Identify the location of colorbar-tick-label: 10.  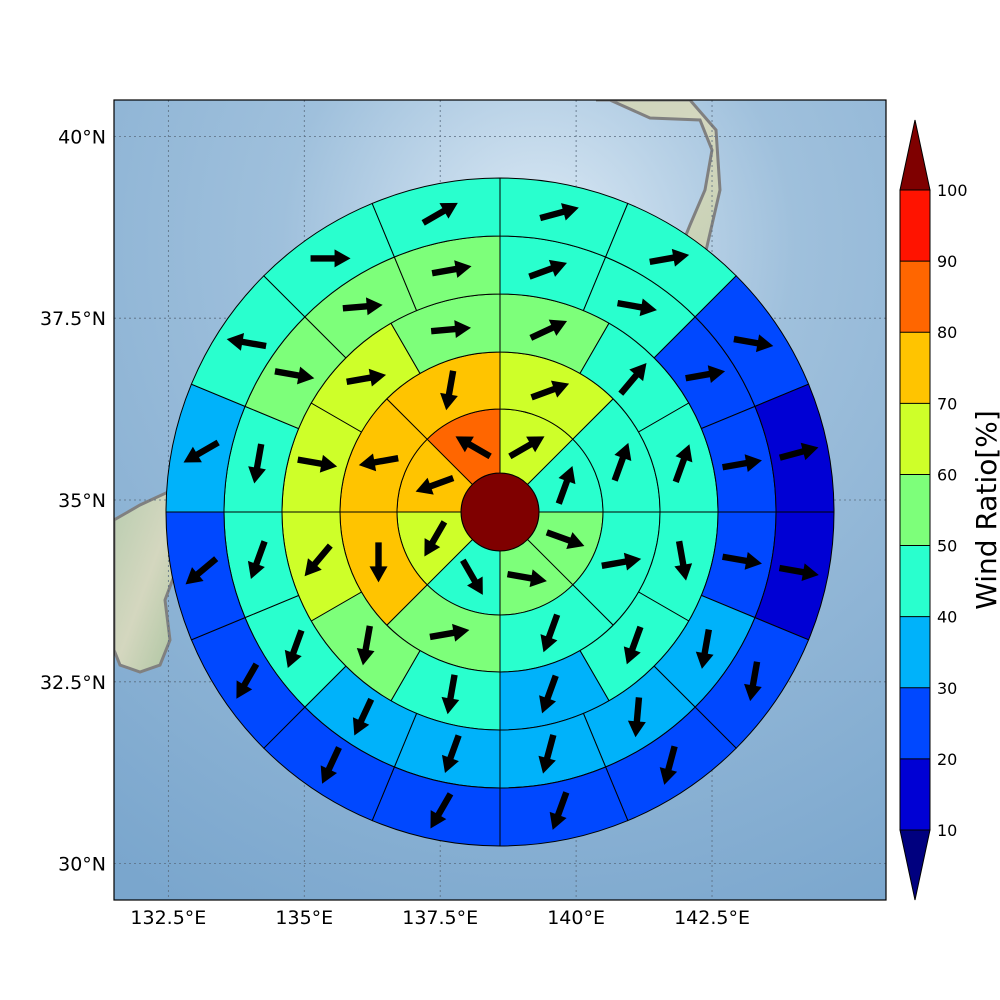
(947, 830).